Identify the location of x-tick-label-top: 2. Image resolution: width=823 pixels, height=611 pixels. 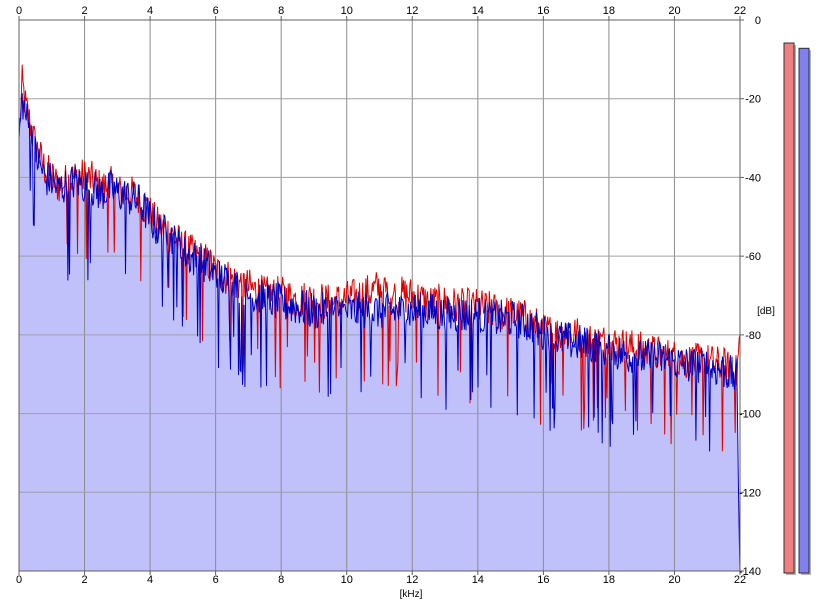
(84, 11).